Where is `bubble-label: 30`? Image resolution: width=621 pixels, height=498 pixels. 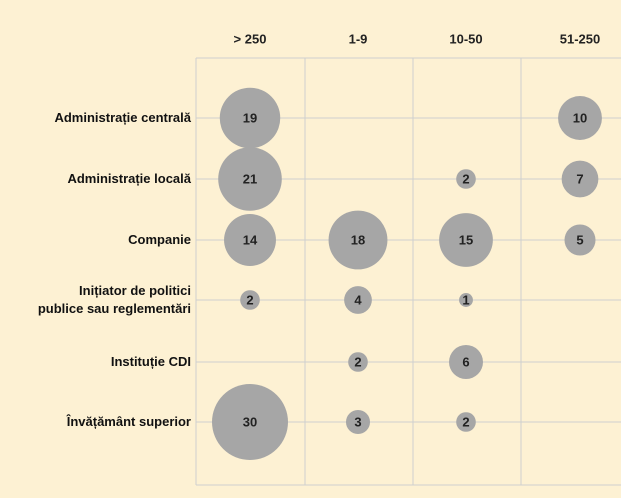
bubble-label: 30 is located at coordinates (250, 421).